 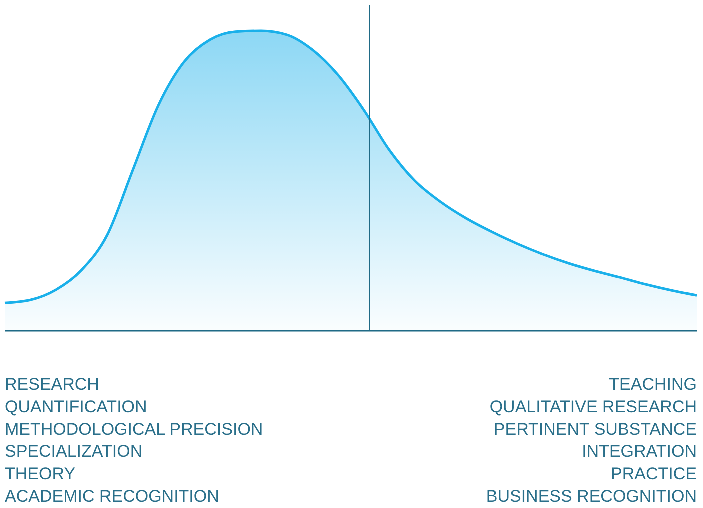 What do you see at coordinates (591, 496) in the screenshot?
I see `text: BUSINESS RECOGNITION` at bounding box center [591, 496].